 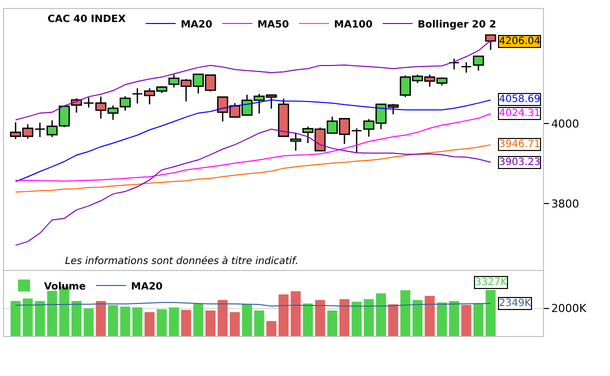 What do you see at coordinates (519, 144) in the screenshot?
I see `data-label: 3946.71` at bounding box center [519, 144].